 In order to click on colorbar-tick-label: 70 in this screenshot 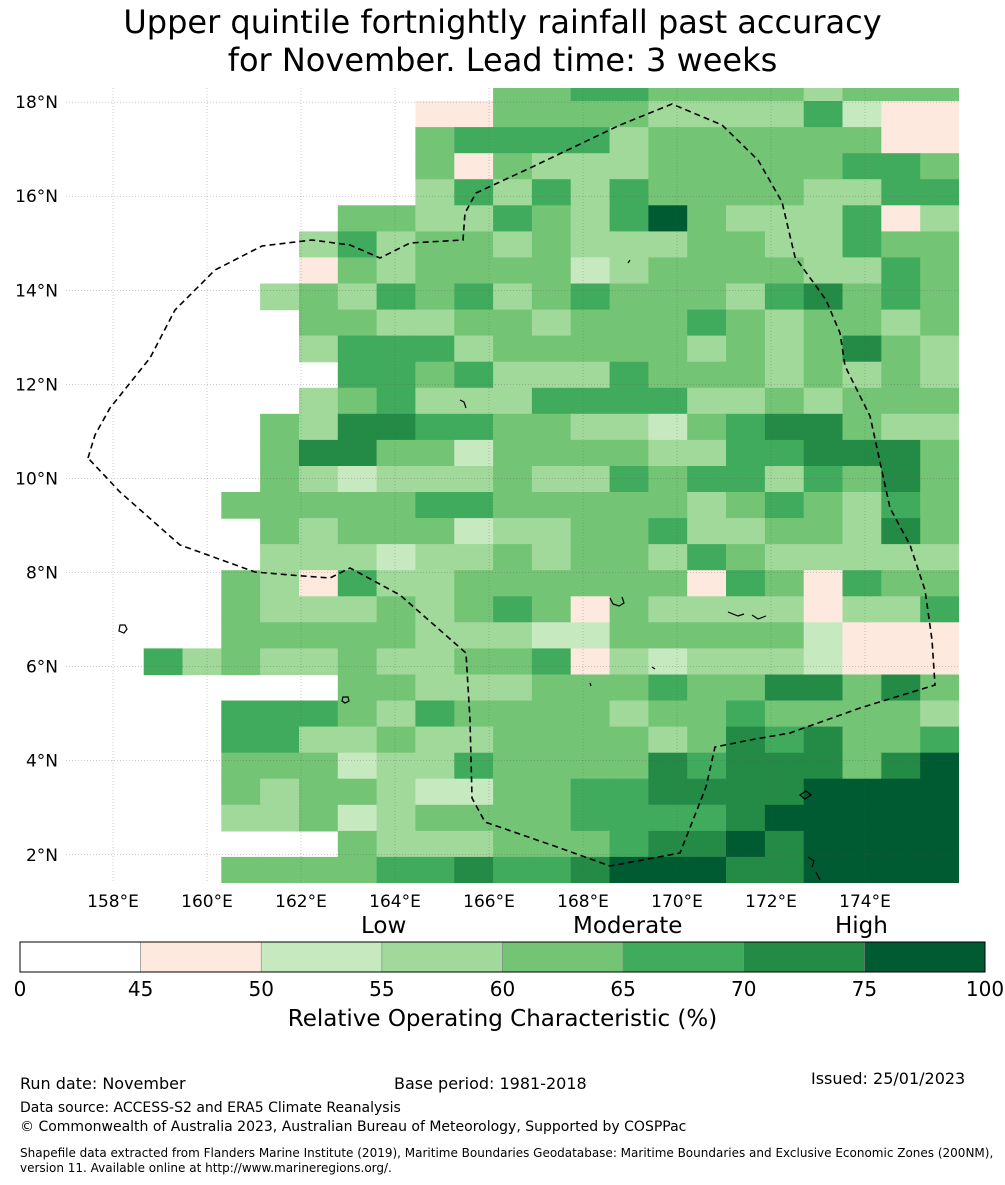, I will do `click(743, 989)`.